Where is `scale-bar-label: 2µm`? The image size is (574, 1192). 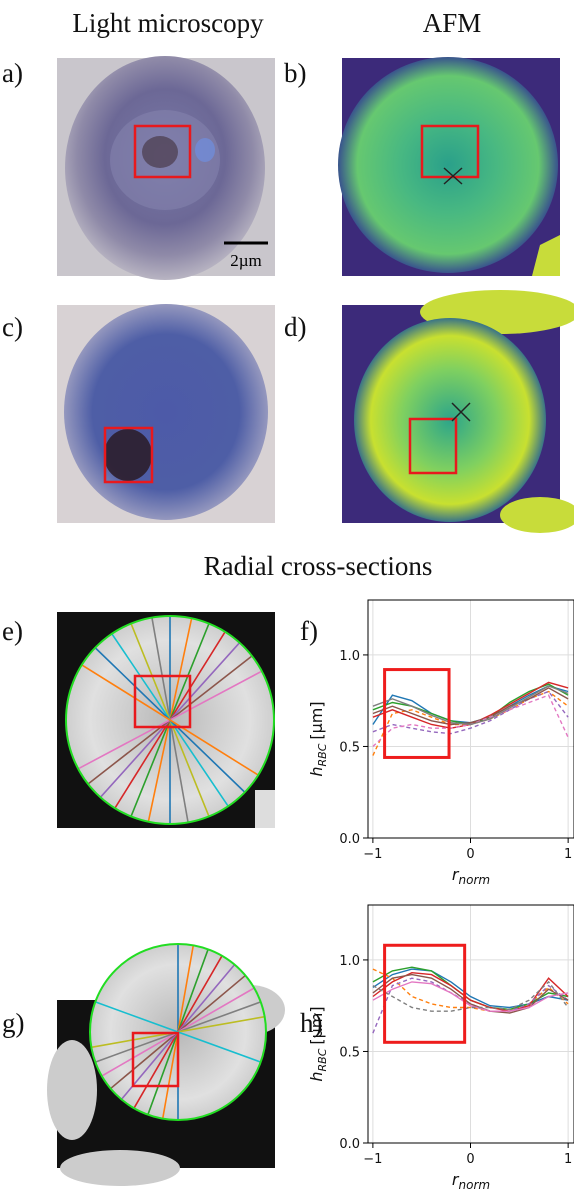
scale-bar-label: 2µm is located at coordinates (246, 260).